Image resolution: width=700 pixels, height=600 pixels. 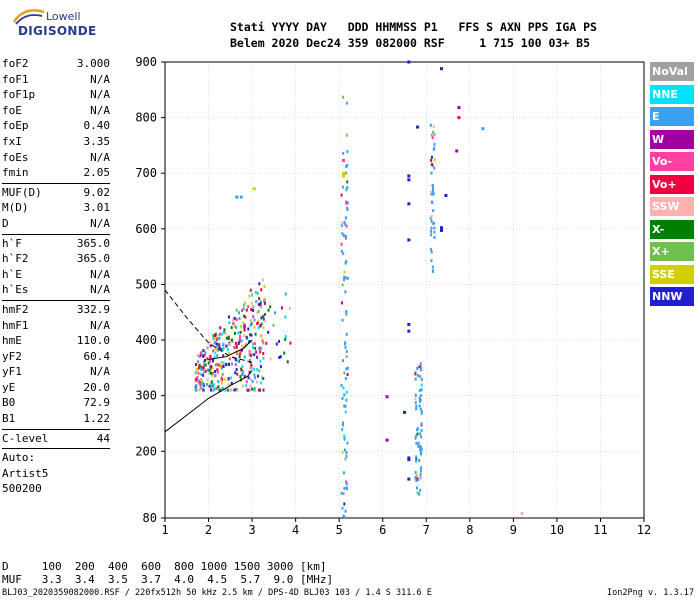 What do you see at coordinates (56, 95) in the screenshot?
I see `param-row: foF1p N/A` at bounding box center [56, 95].